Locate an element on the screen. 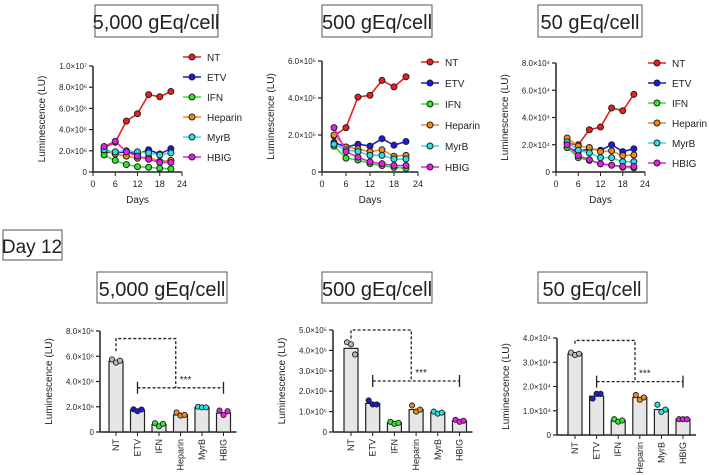 The image size is (709, 475). title-line-5000: 5,000 gEq/cell is located at coordinates (156, 23).